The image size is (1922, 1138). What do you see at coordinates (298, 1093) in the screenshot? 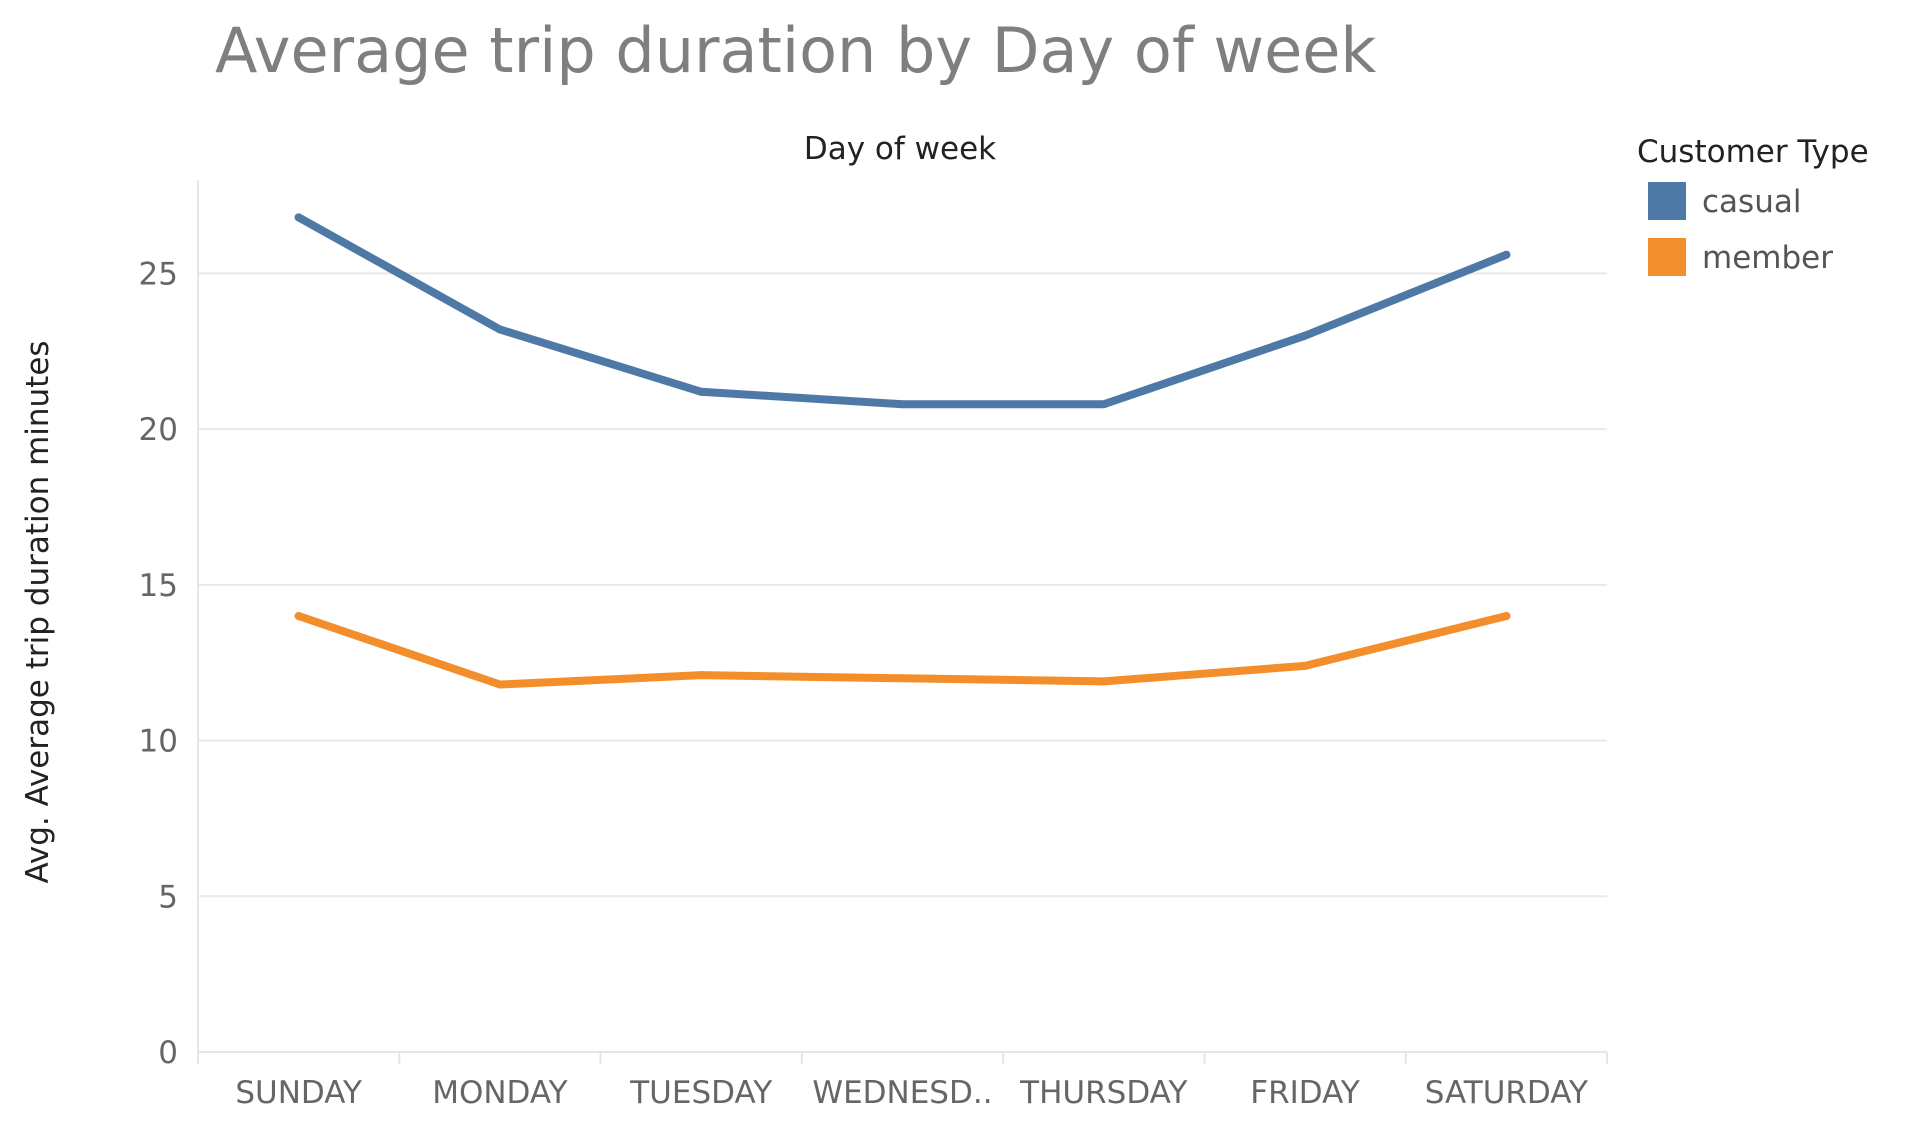
I see `x-tick-label: SUNDAY` at bounding box center [298, 1093].